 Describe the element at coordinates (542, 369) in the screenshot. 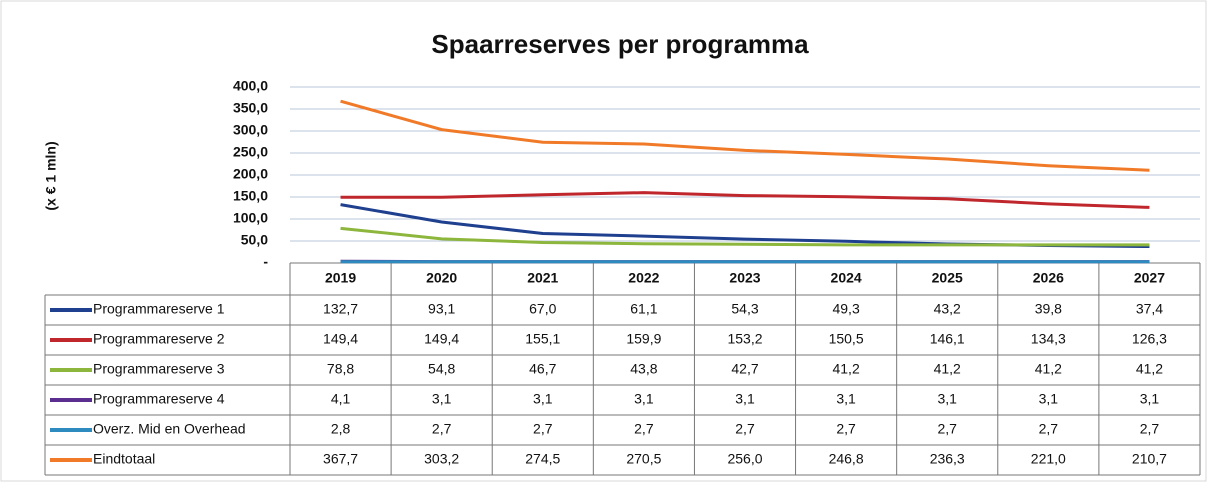

I see `table-cell: 46,7` at that location.